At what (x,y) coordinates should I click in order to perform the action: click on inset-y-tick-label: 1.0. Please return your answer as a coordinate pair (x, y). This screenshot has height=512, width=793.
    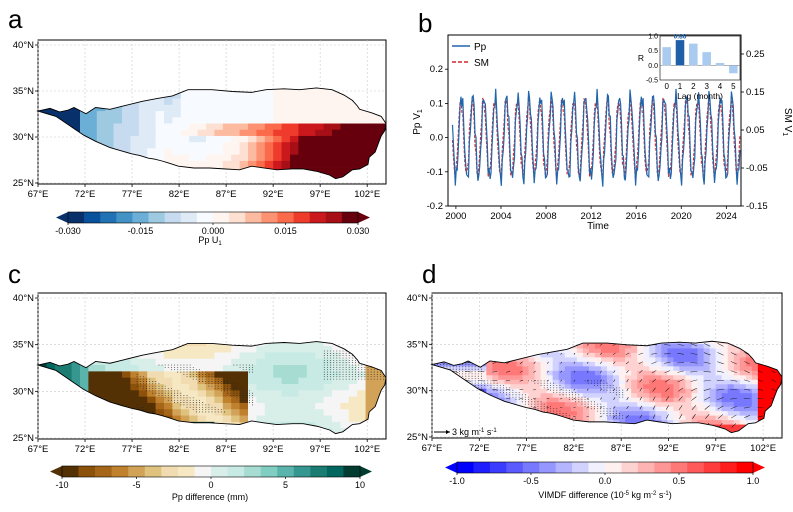
    Looking at the image, I should click on (653, 37).